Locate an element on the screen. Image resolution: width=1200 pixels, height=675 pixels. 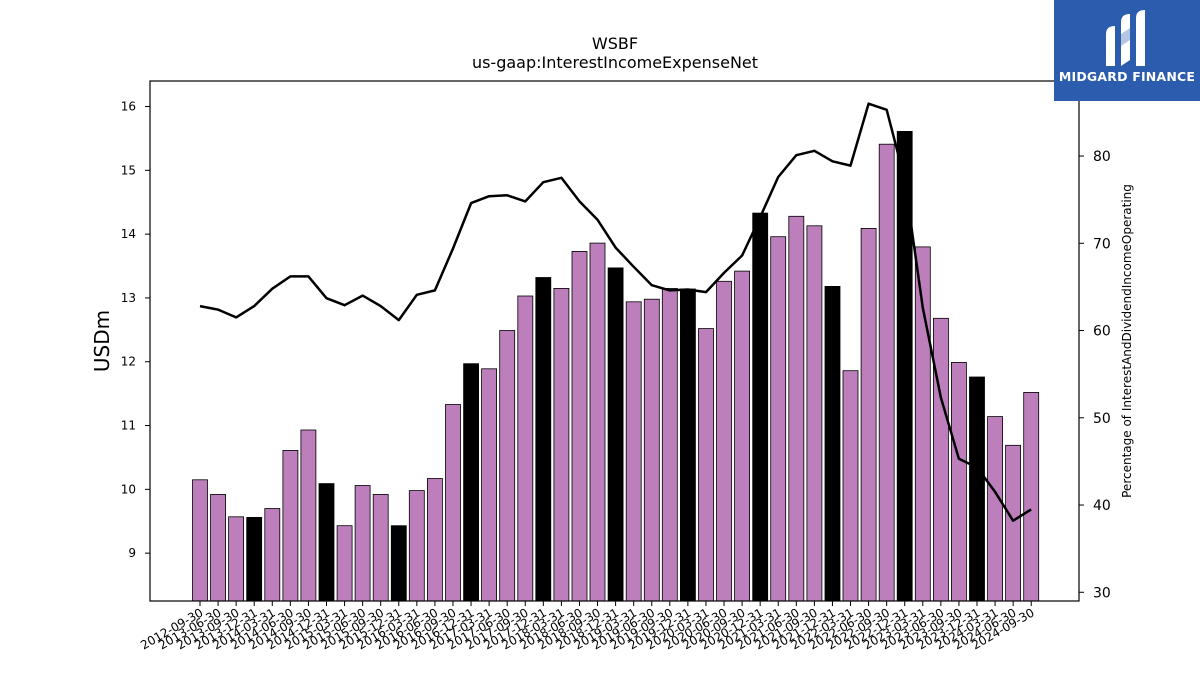
y2-tick-label-4: 70 is located at coordinates (1102, 244).